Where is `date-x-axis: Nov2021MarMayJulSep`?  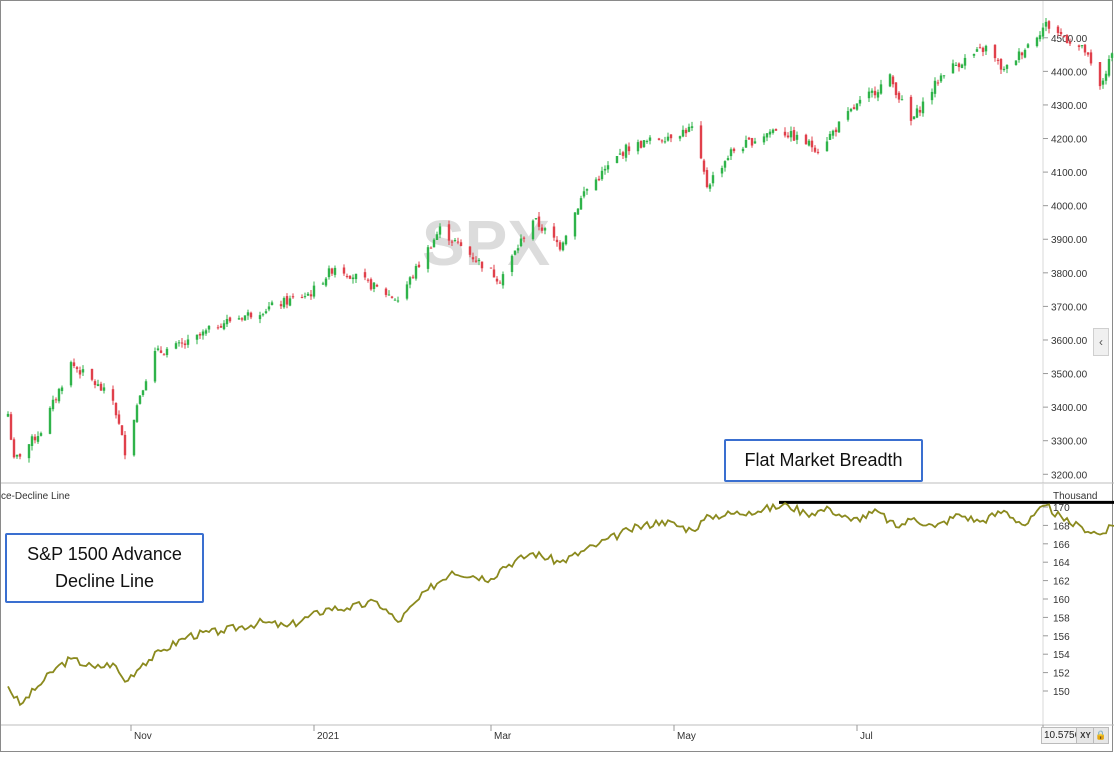 date-x-axis: Nov2021MarMayJulSep is located at coordinates (597, 733).